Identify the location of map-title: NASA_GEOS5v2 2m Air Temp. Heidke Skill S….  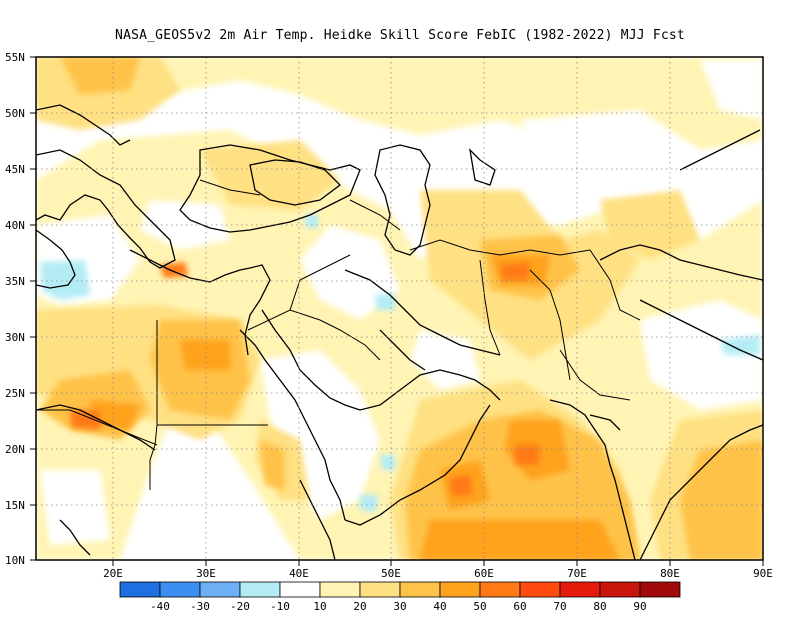
(400, 35).